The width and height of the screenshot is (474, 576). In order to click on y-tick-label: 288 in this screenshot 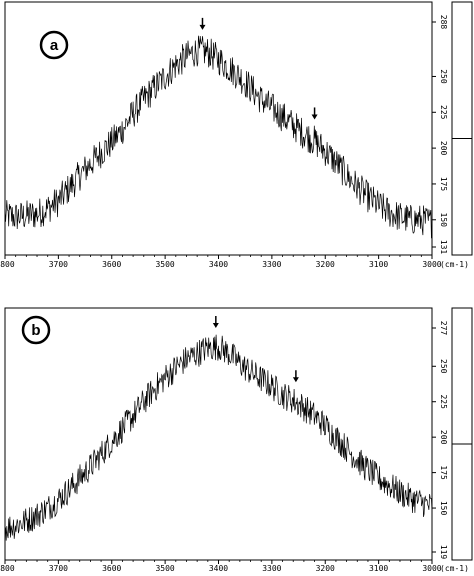, I will do `click(443, 22)`.